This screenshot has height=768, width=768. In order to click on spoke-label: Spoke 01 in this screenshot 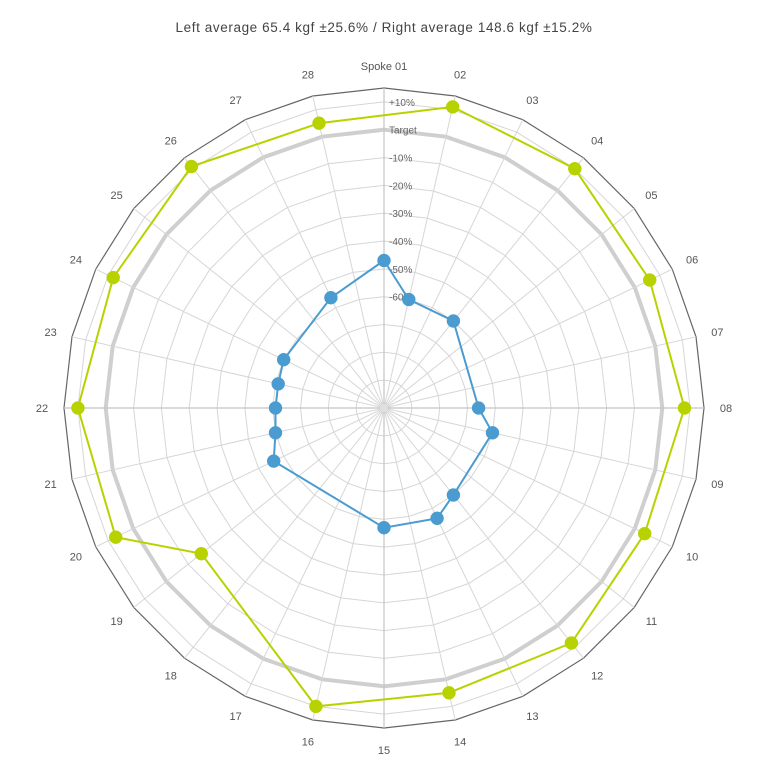, I will do `click(384, 67)`.